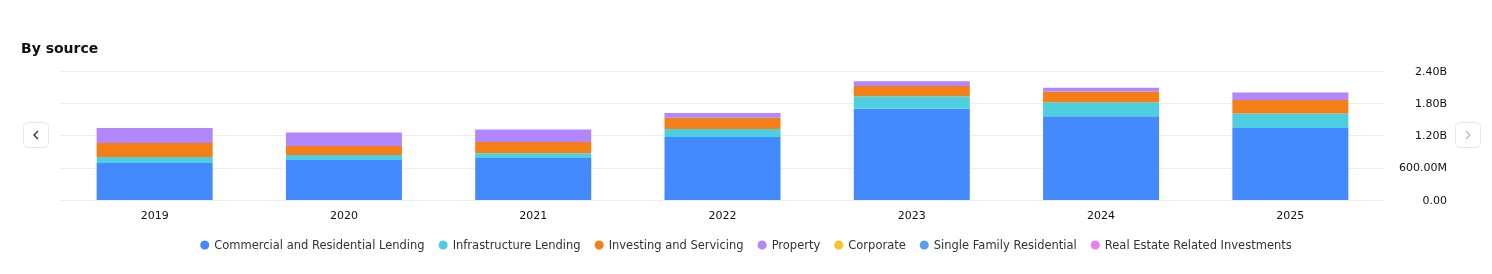  What do you see at coordinates (1430, 103) in the screenshot?
I see `y-tick-label: 1.80B` at bounding box center [1430, 103].